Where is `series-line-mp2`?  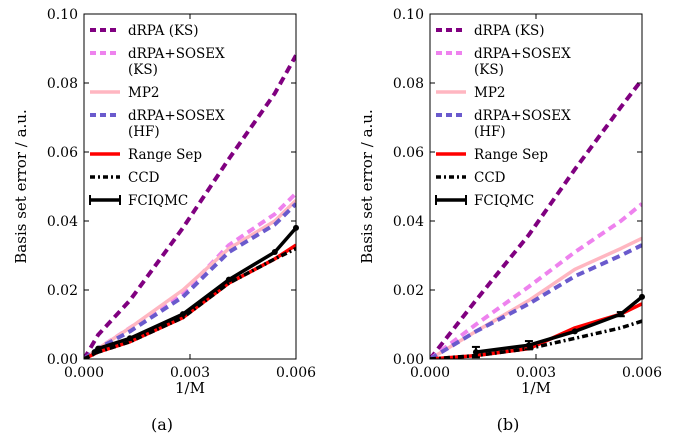
series-line-mp2 is located at coordinates (190, 279).